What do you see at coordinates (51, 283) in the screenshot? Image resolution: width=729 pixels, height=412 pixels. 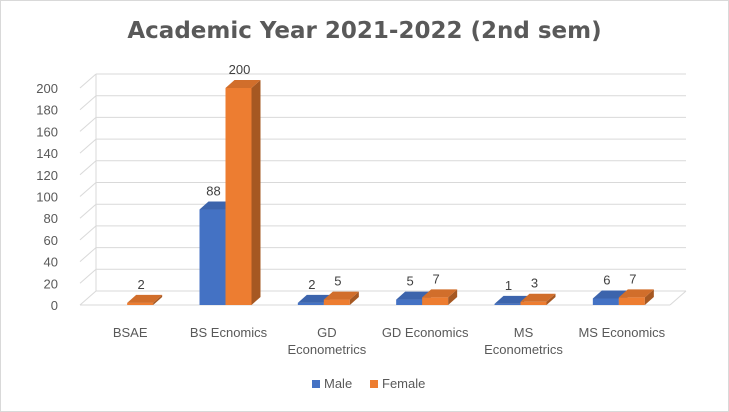 I see `y-tick-label: 20` at bounding box center [51, 283].